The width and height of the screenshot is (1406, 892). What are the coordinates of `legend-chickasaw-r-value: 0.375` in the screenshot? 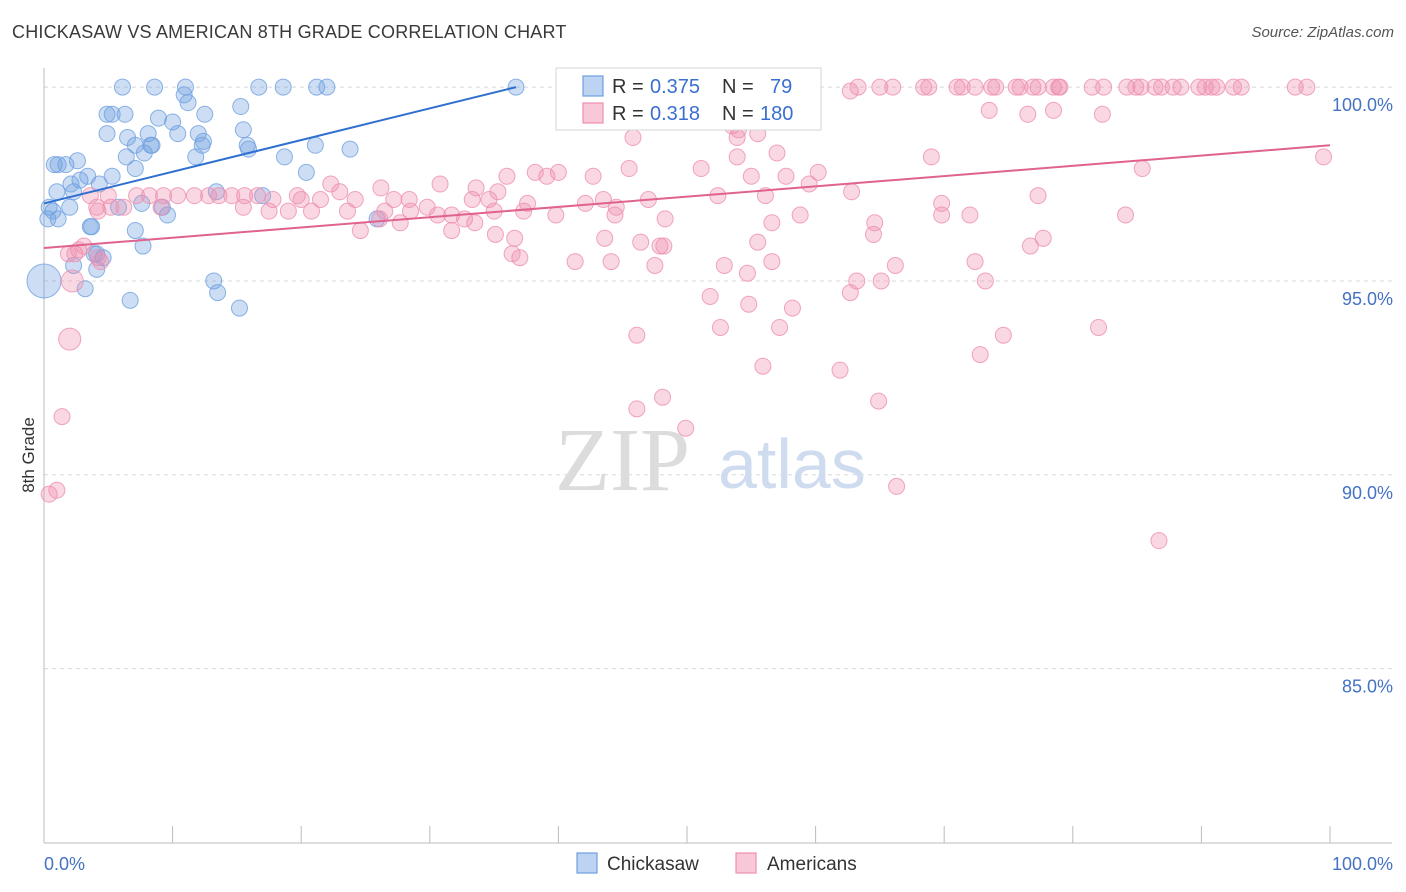 It's located at (675, 87).